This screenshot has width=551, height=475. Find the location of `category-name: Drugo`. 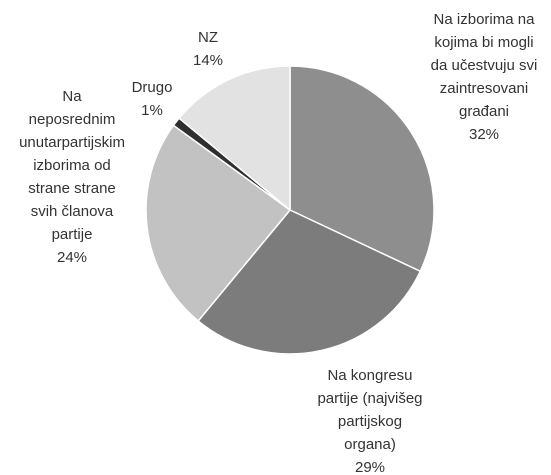

category-name: Drugo is located at coordinates (152, 87).